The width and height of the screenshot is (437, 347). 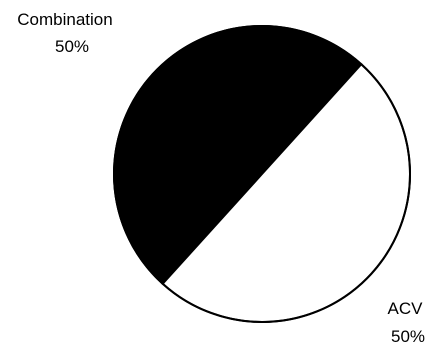 I want to click on slice-percent-combination: 50%, so click(x=72, y=46).